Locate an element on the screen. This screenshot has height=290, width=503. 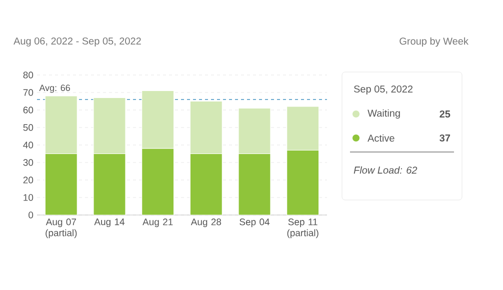
y-tick-label: 70 is located at coordinates (28, 92).